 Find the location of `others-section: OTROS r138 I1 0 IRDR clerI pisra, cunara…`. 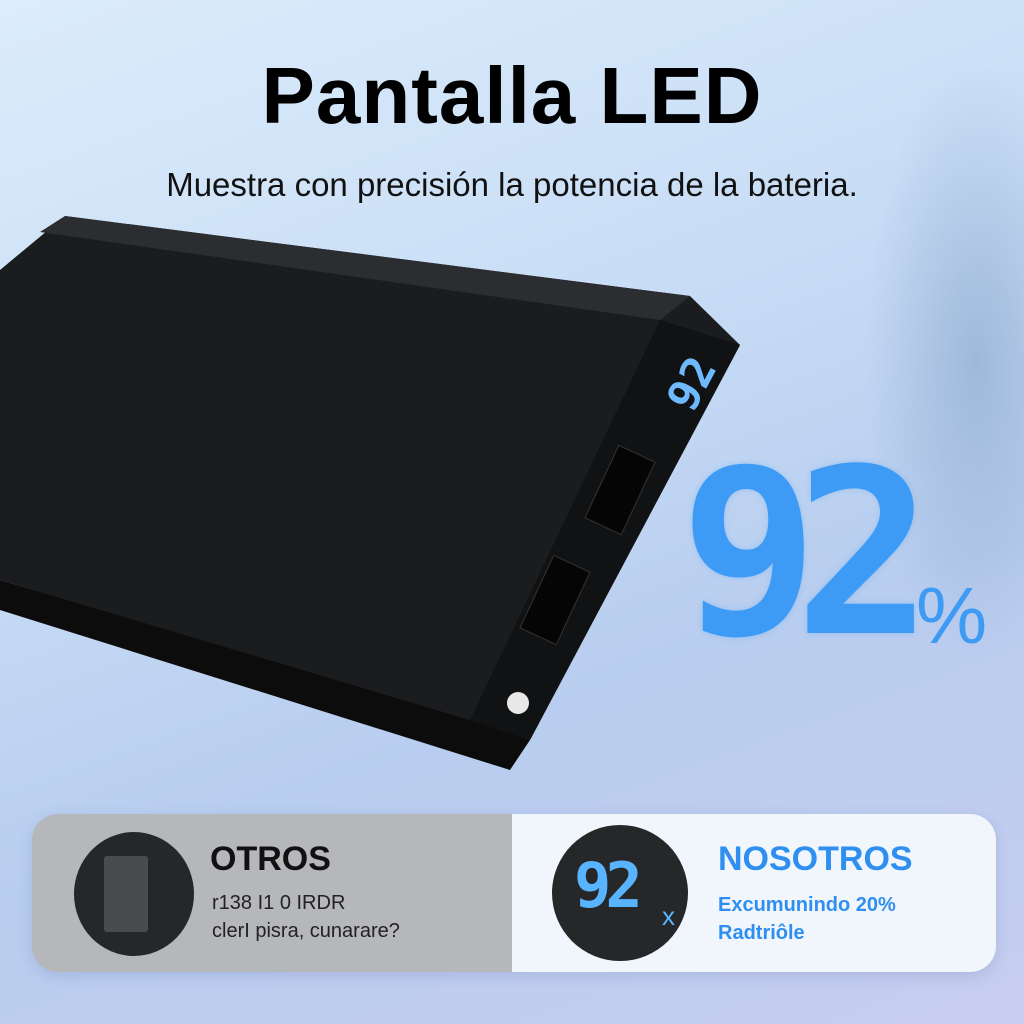

others-section: OTROS r138 I1 0 IRDR clerI pisra, cunara… is located at coordinates (272, 893).